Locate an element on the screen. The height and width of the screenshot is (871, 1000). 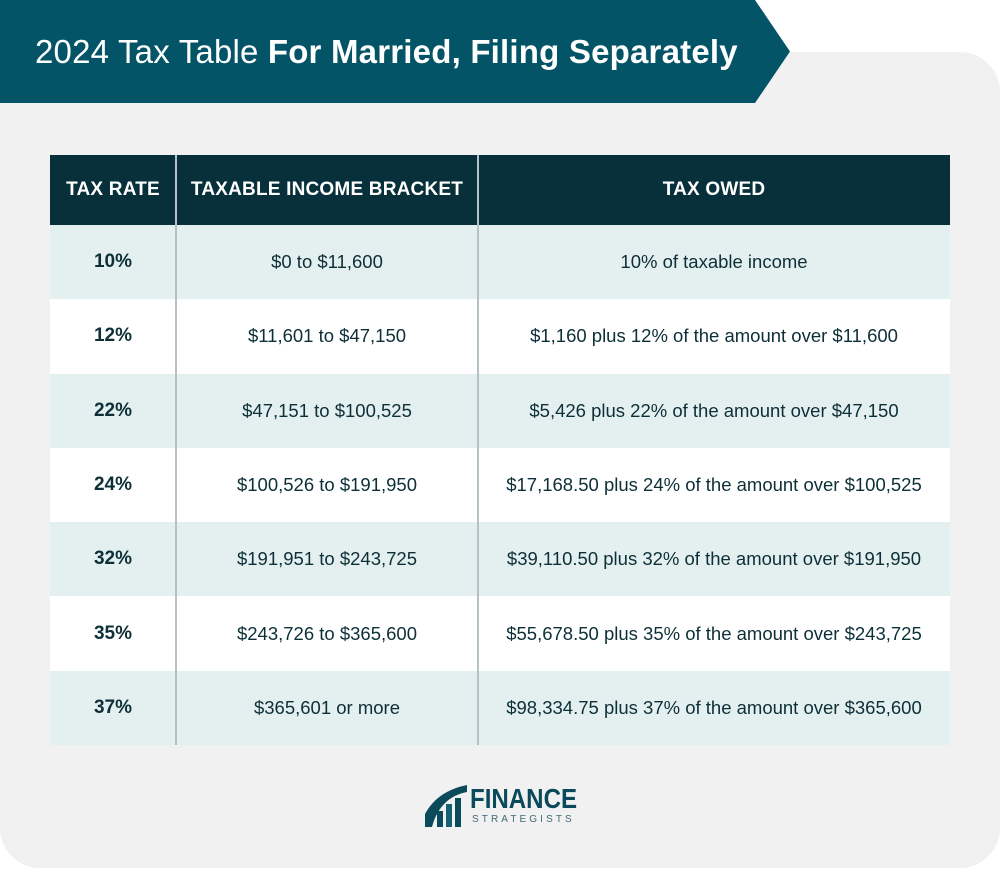
tax-owed-cell: 10% of taxable income is located at coordinates (714, 262).